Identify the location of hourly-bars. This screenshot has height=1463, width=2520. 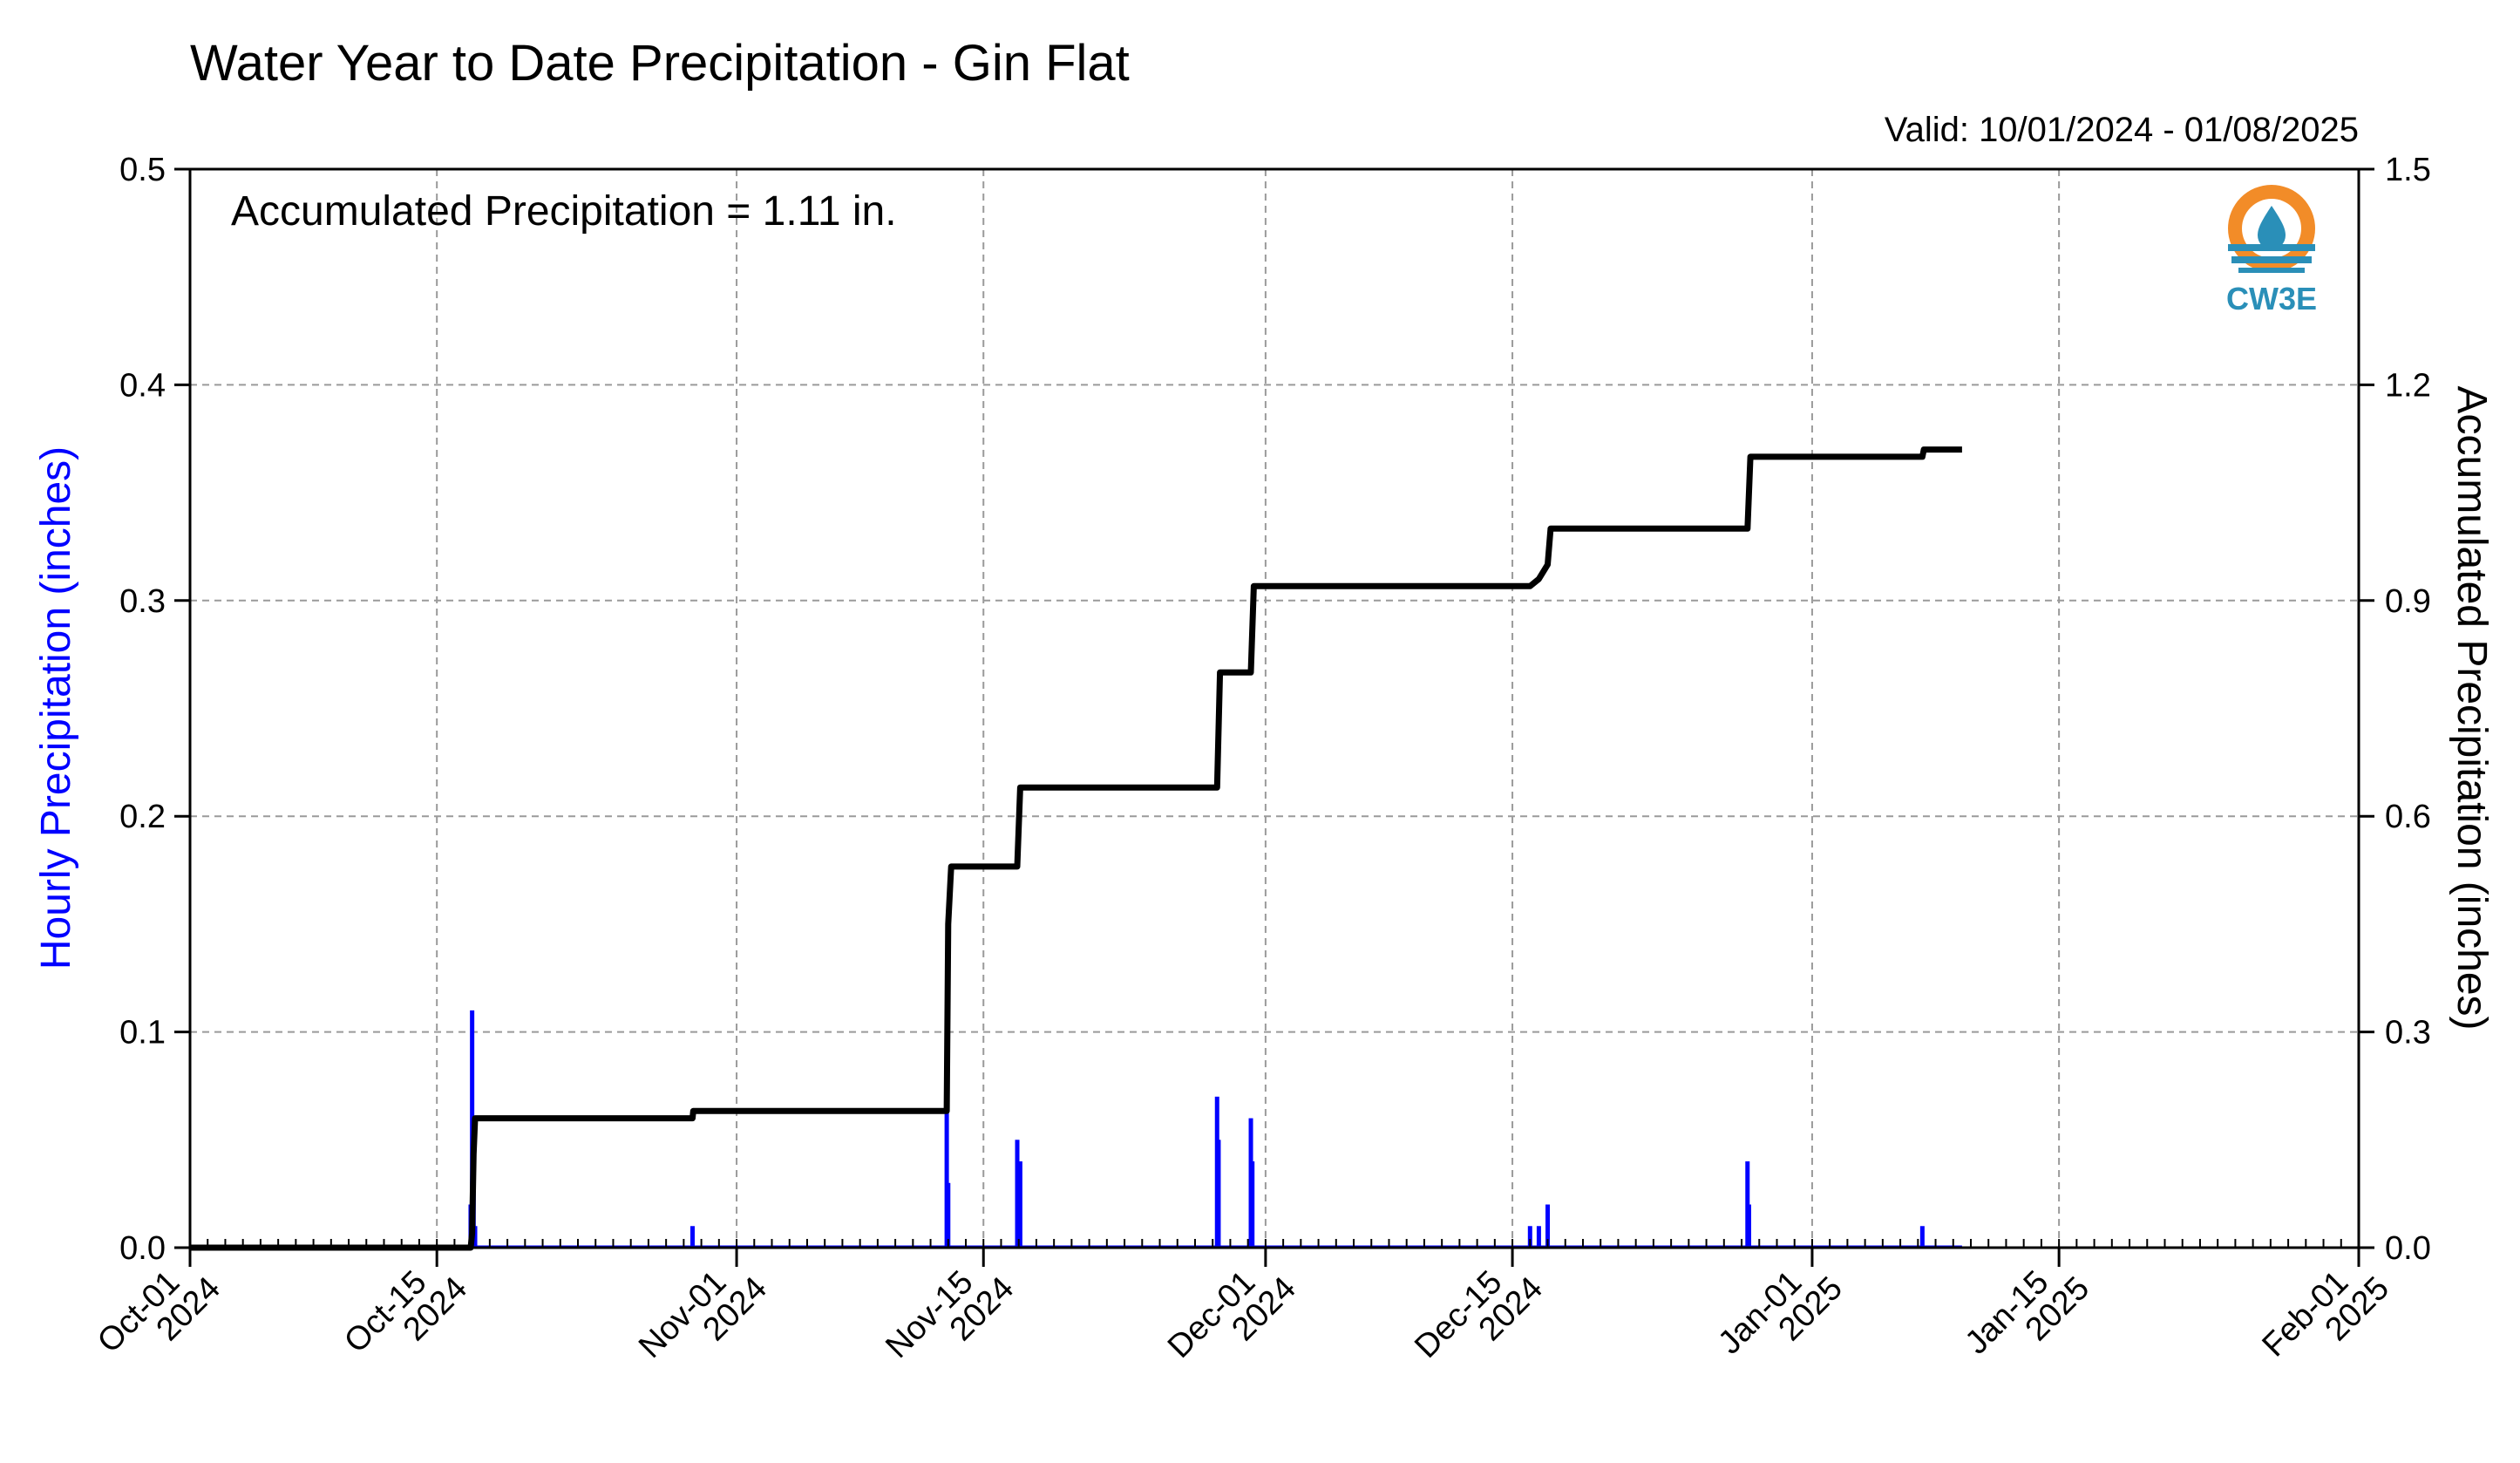
(1076, 1129).